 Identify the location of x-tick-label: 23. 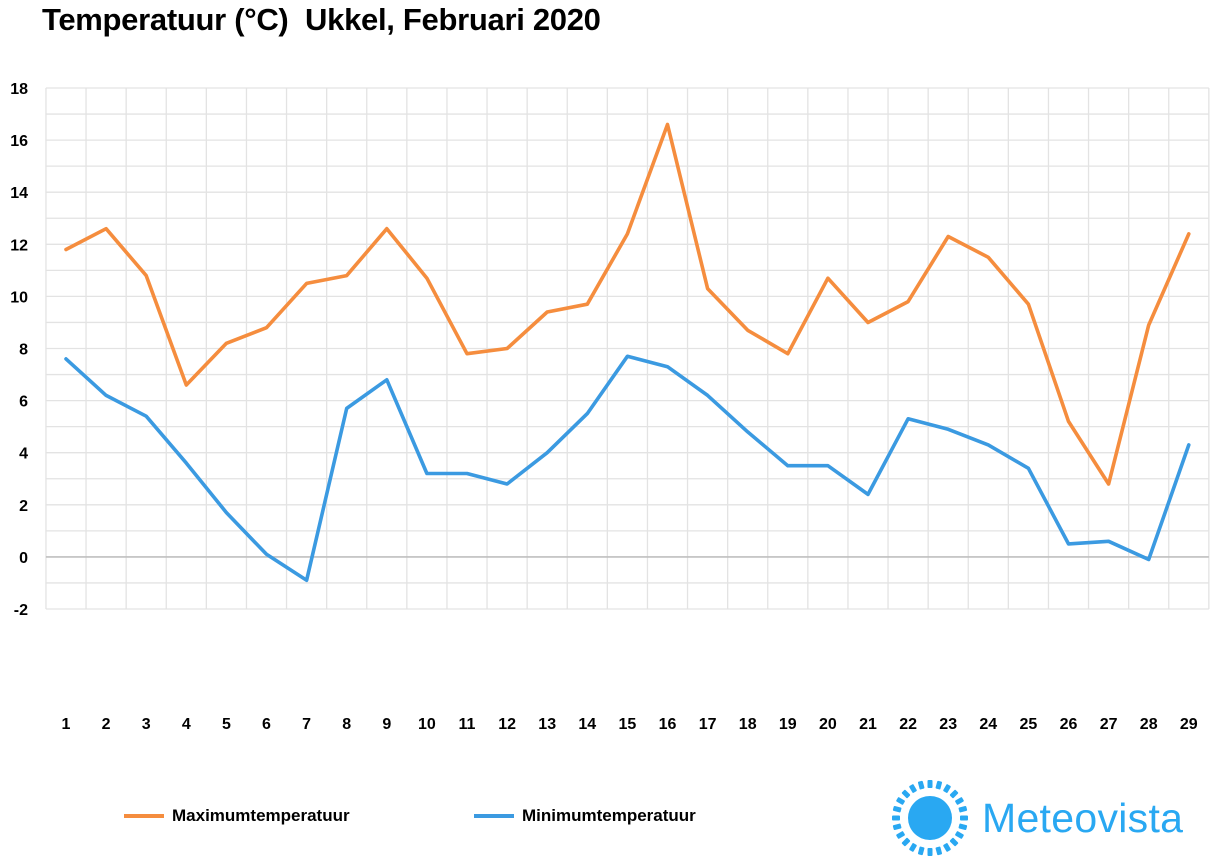
(948, 724).